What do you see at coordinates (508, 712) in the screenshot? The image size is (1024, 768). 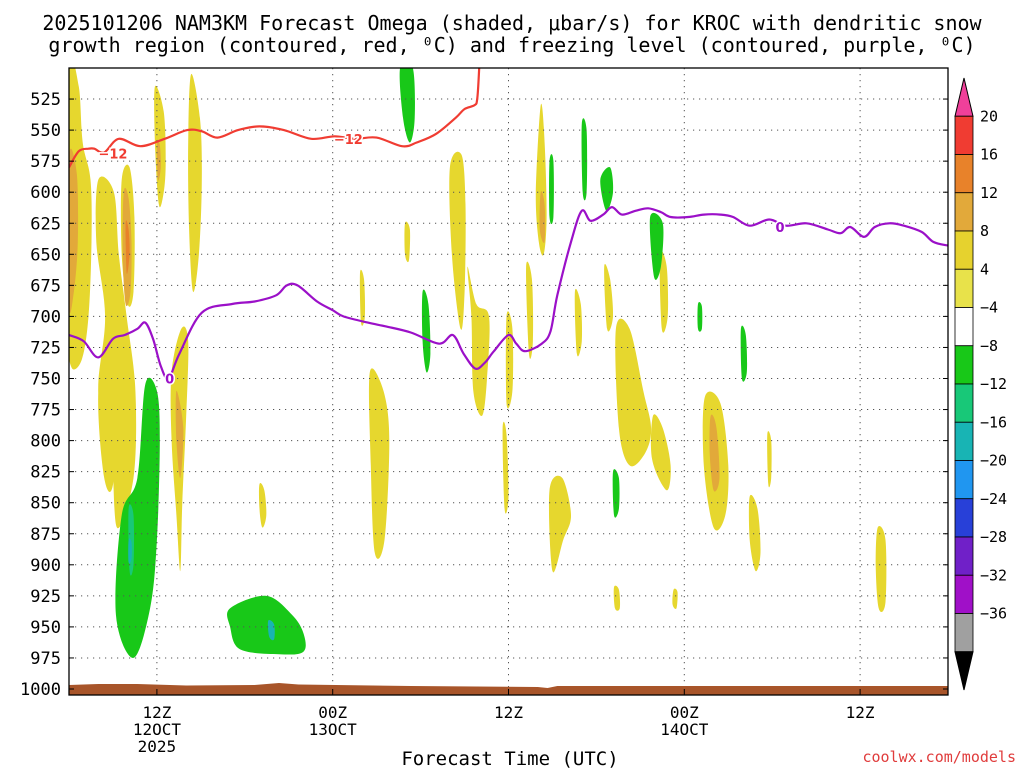 I see `x-tick-label-45-0: 12Z` at bounding box center [508, 712].